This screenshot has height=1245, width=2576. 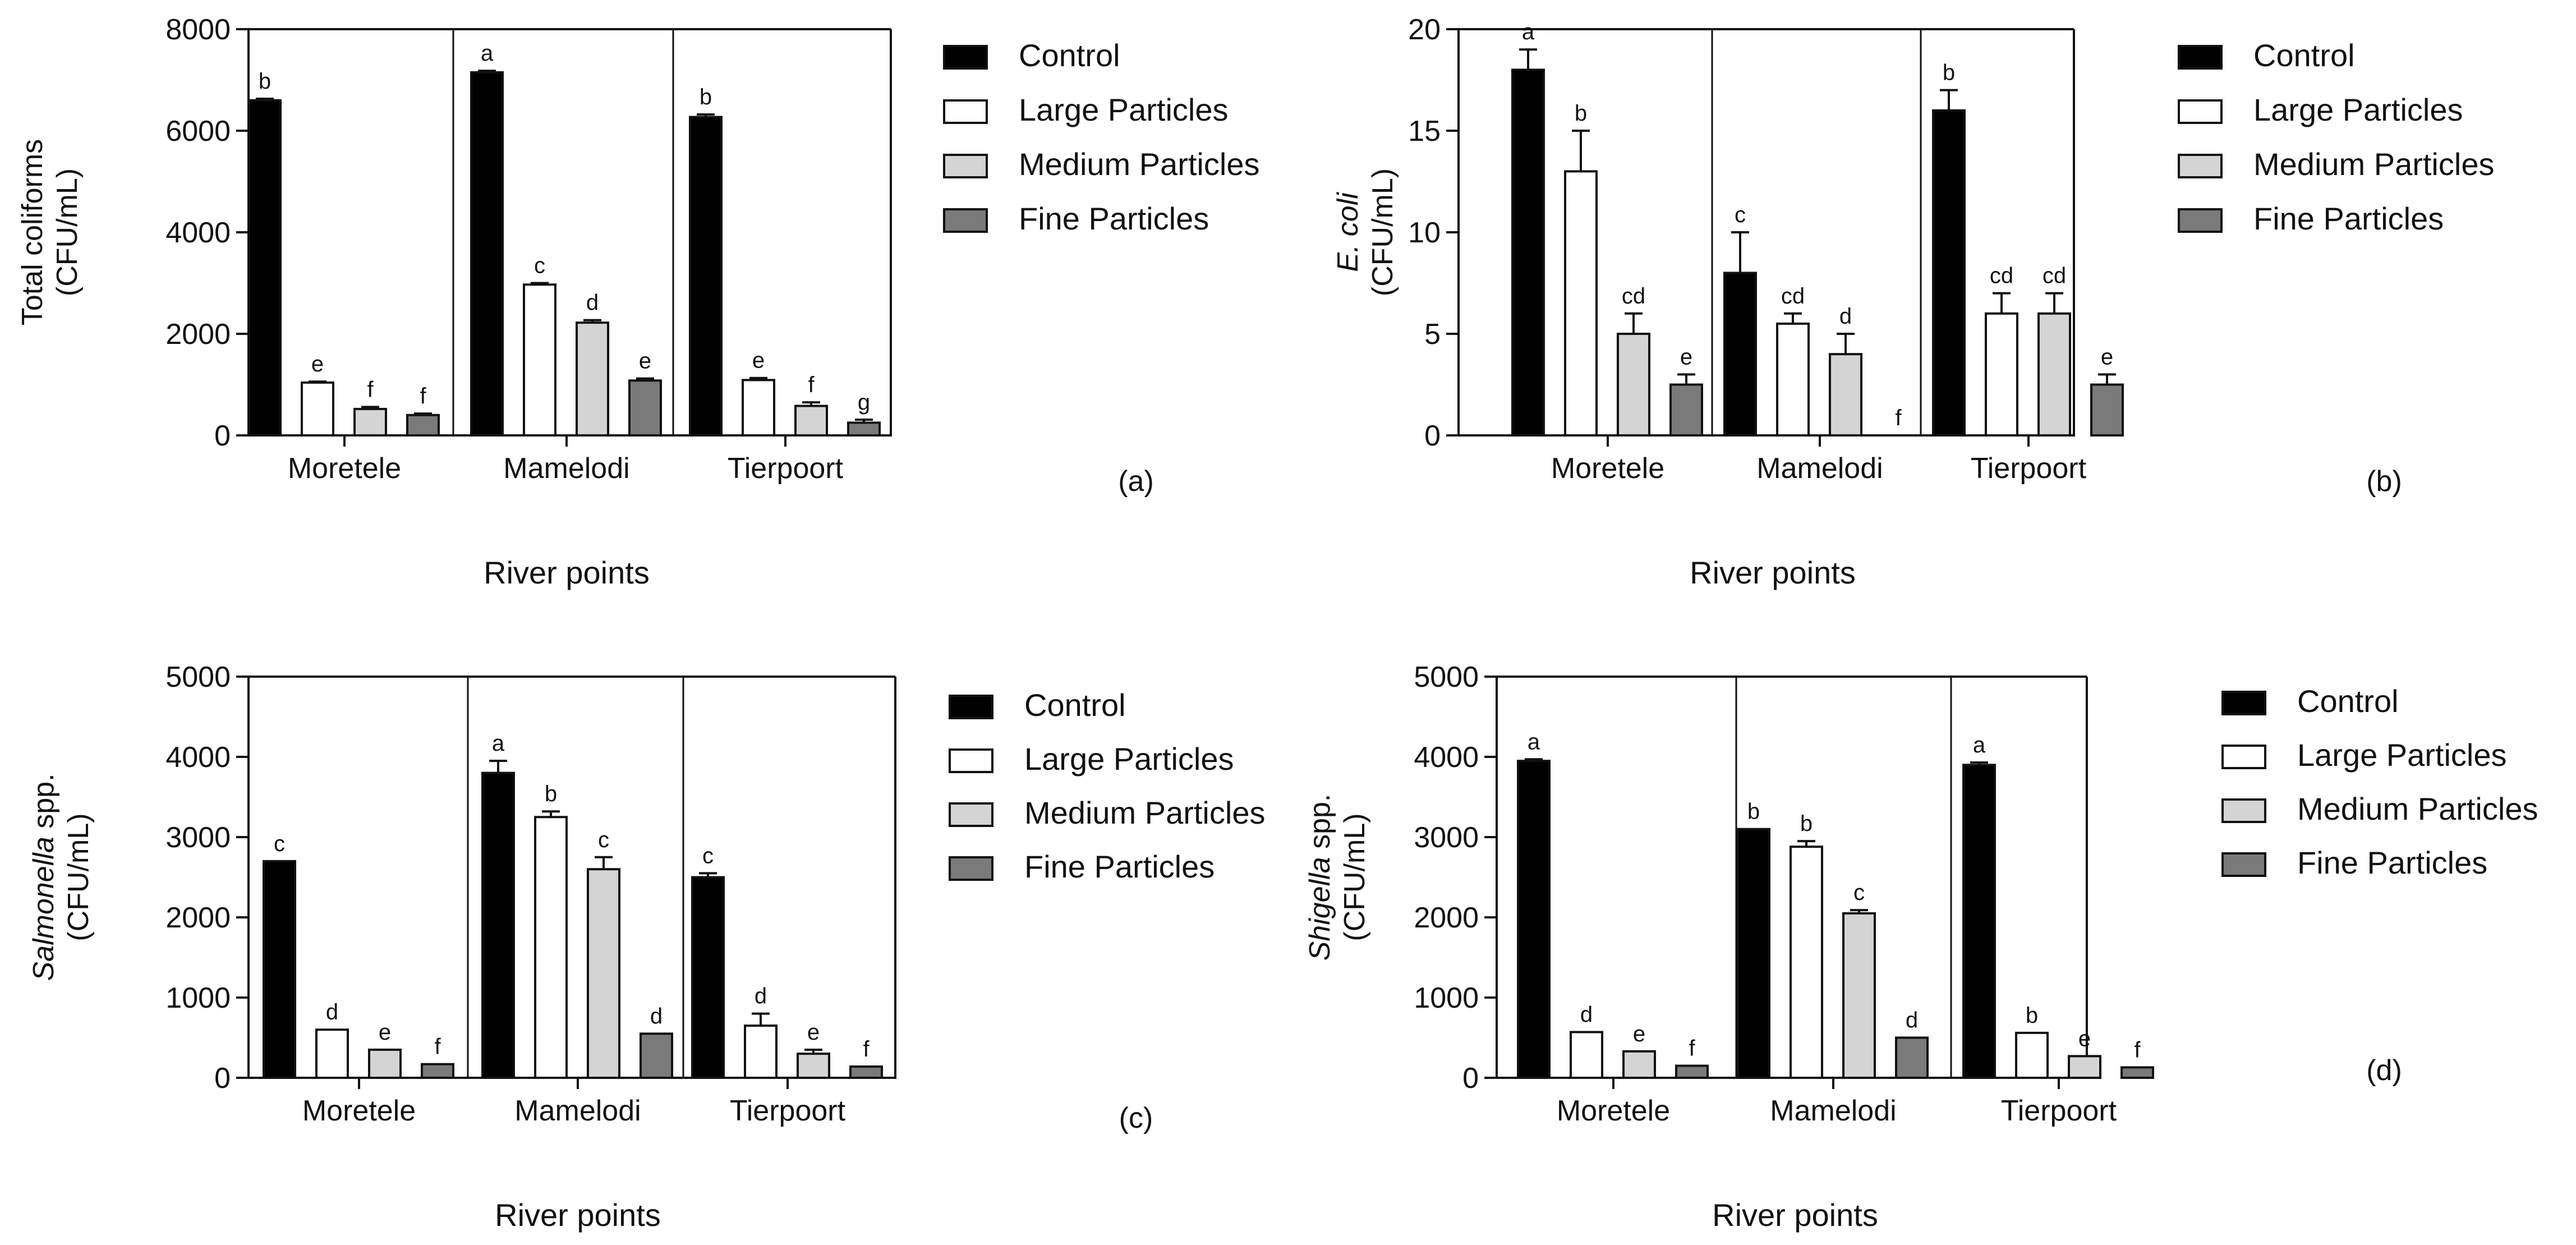 What do you see at coordinates (2002, 276) in the screenshot?
I see `significance-letter: cd` at bounding box center [2002, 276].